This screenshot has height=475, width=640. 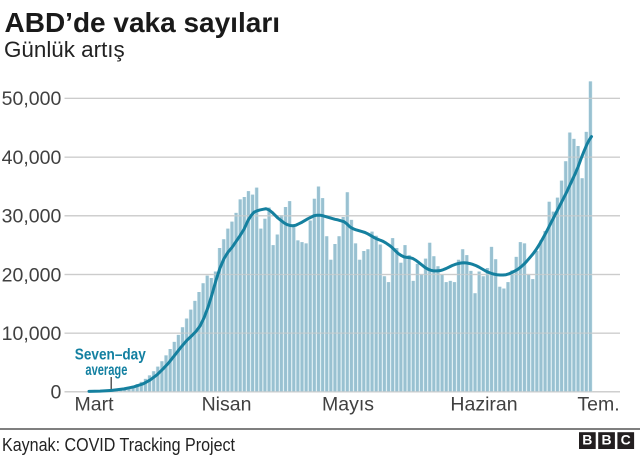 I want to click on svg-text: 0, so click(x=55, y=393).